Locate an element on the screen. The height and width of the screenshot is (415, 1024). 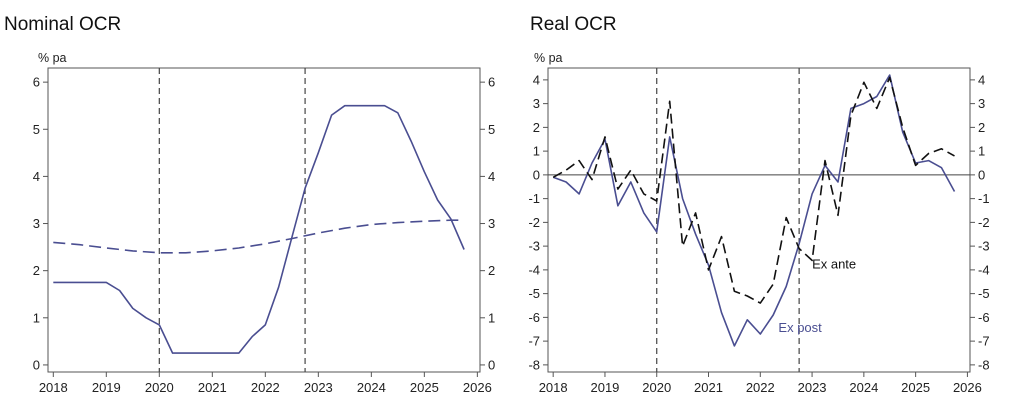
nominal-y-tick-label-right: 3 is located at coordinates (491, 223).